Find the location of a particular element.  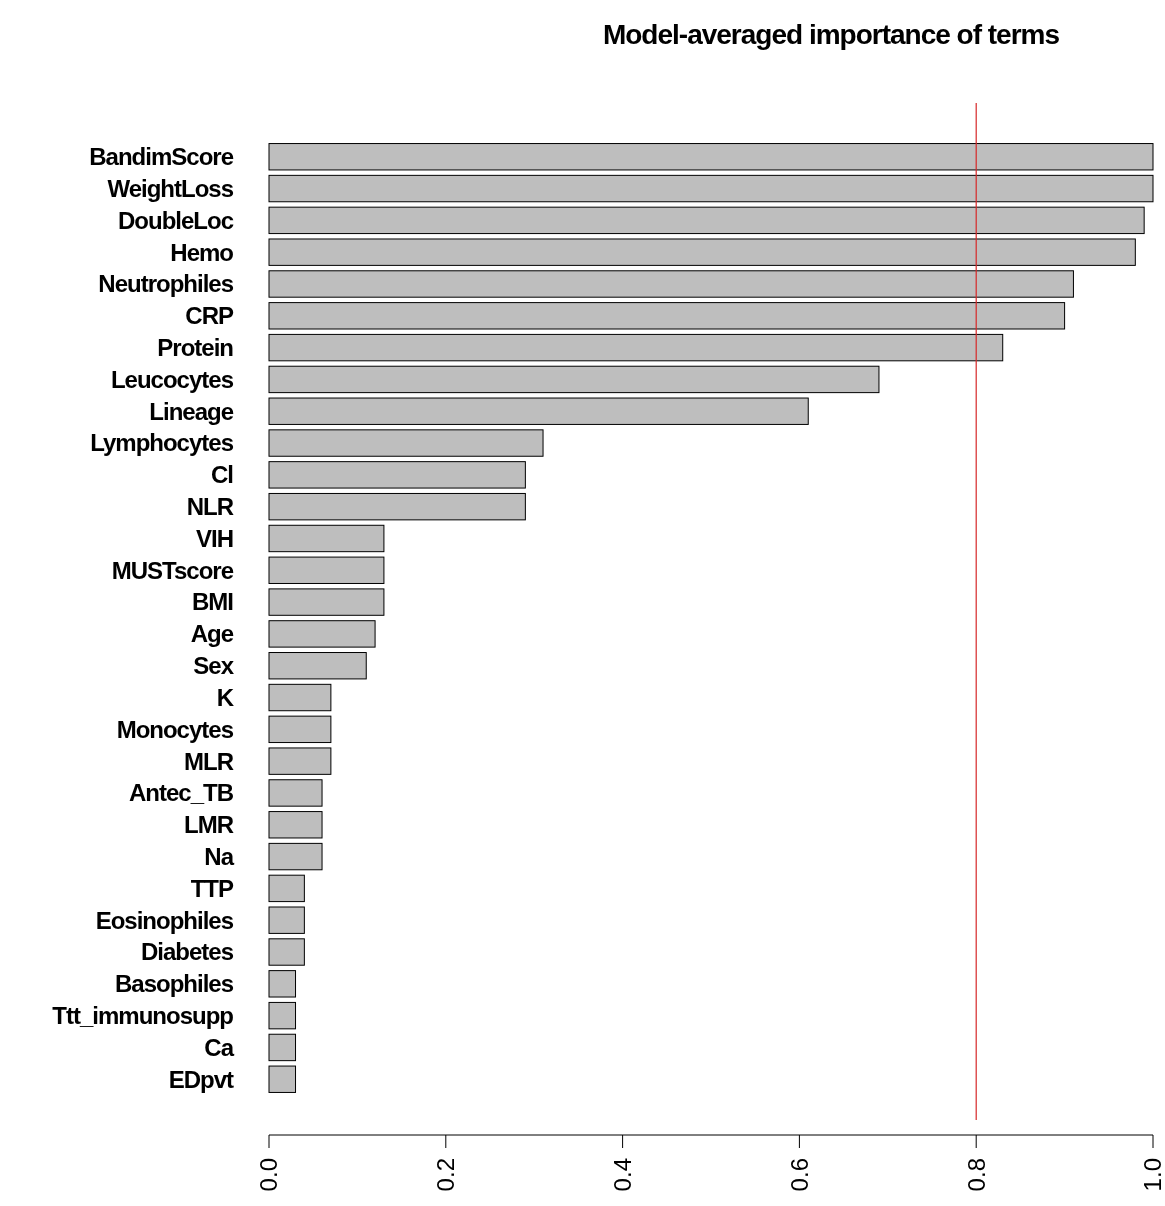

y-tick-label: CRP is located at coordinates (209, 316).